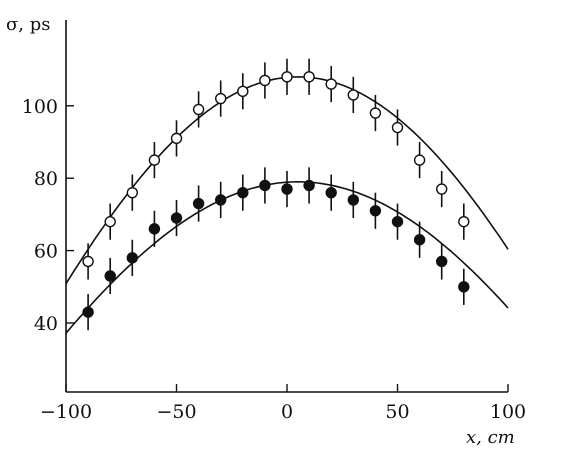 The width and height of the screenshot is (581, 466). Describe the element at coordinates (287, 412) in the screenshot. I see `x-tick-label: 0` at that location.